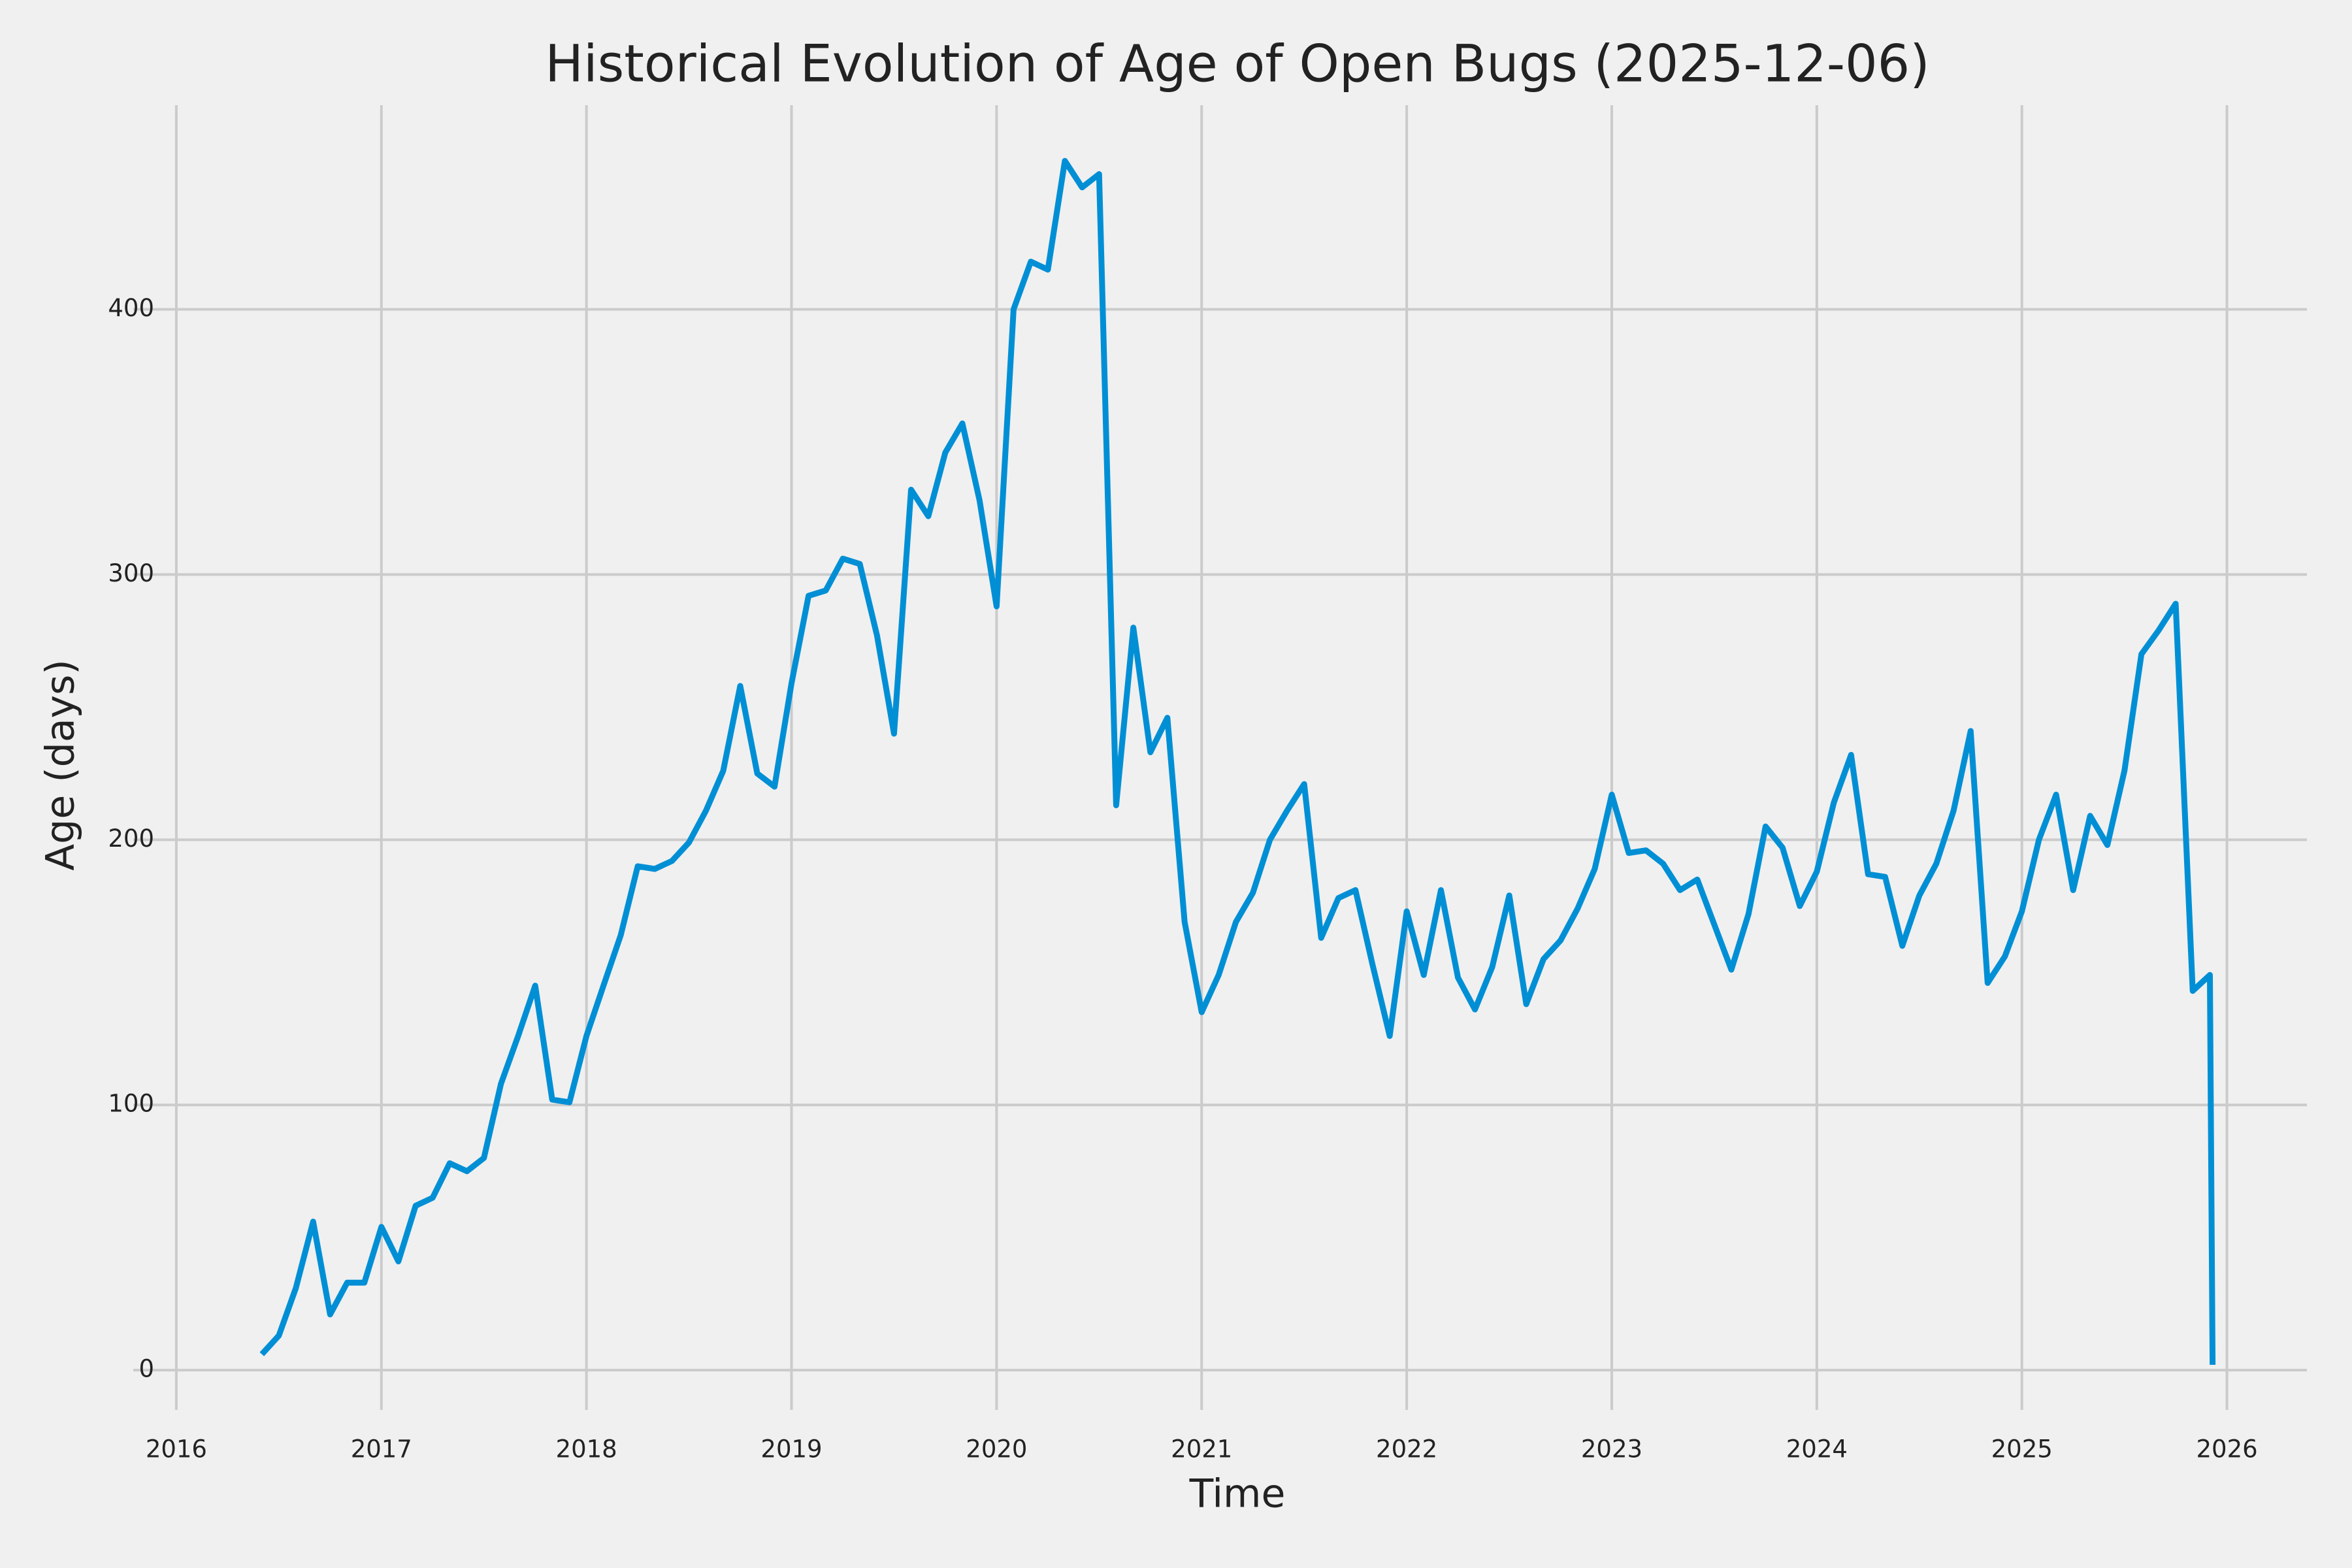 The width and height of the screenshot is (2352, 1568). I want to click on x-tick-label: 2022, so click(1406, 1449).